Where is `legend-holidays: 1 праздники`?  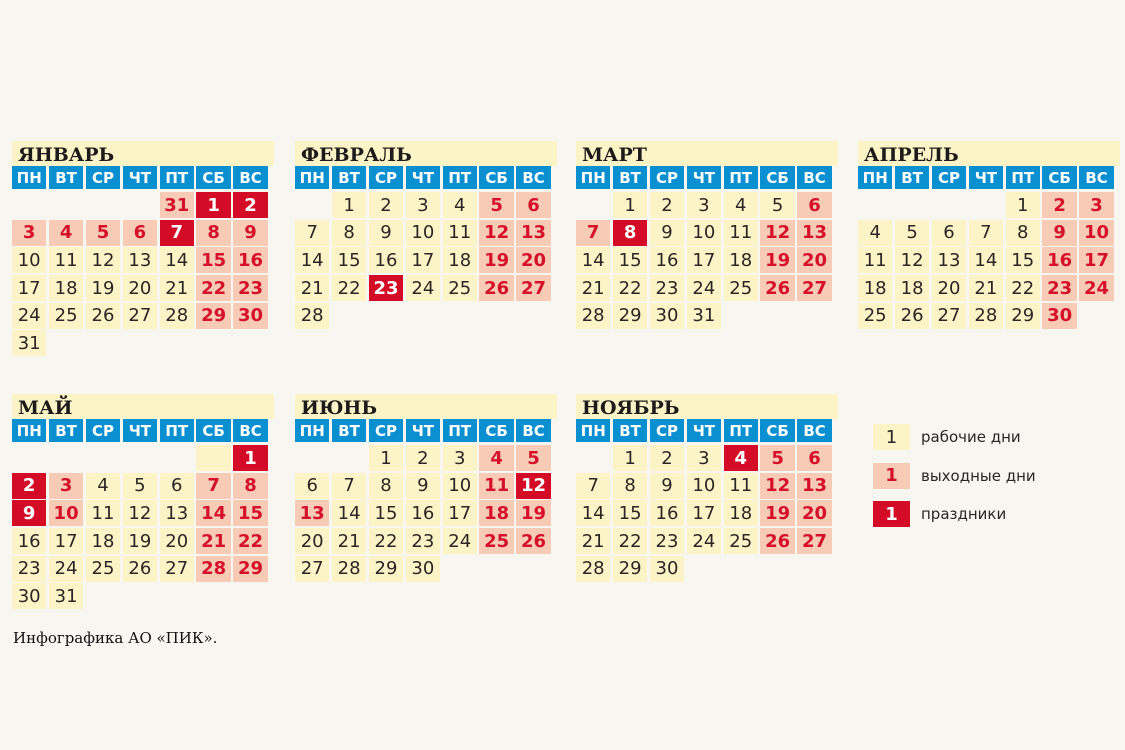
legend-holidays: 1 праздники is located at coordinates (954, 514).